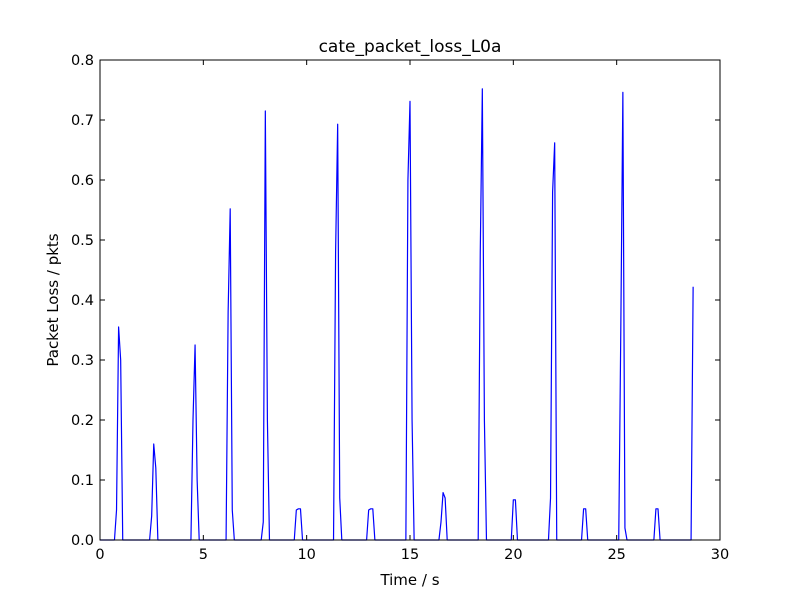  What do you see at coordinates (53, 299) in the screenshot?
I see `y-axis-label: Packet Loss / pkts` at bounding box center [53, 299].